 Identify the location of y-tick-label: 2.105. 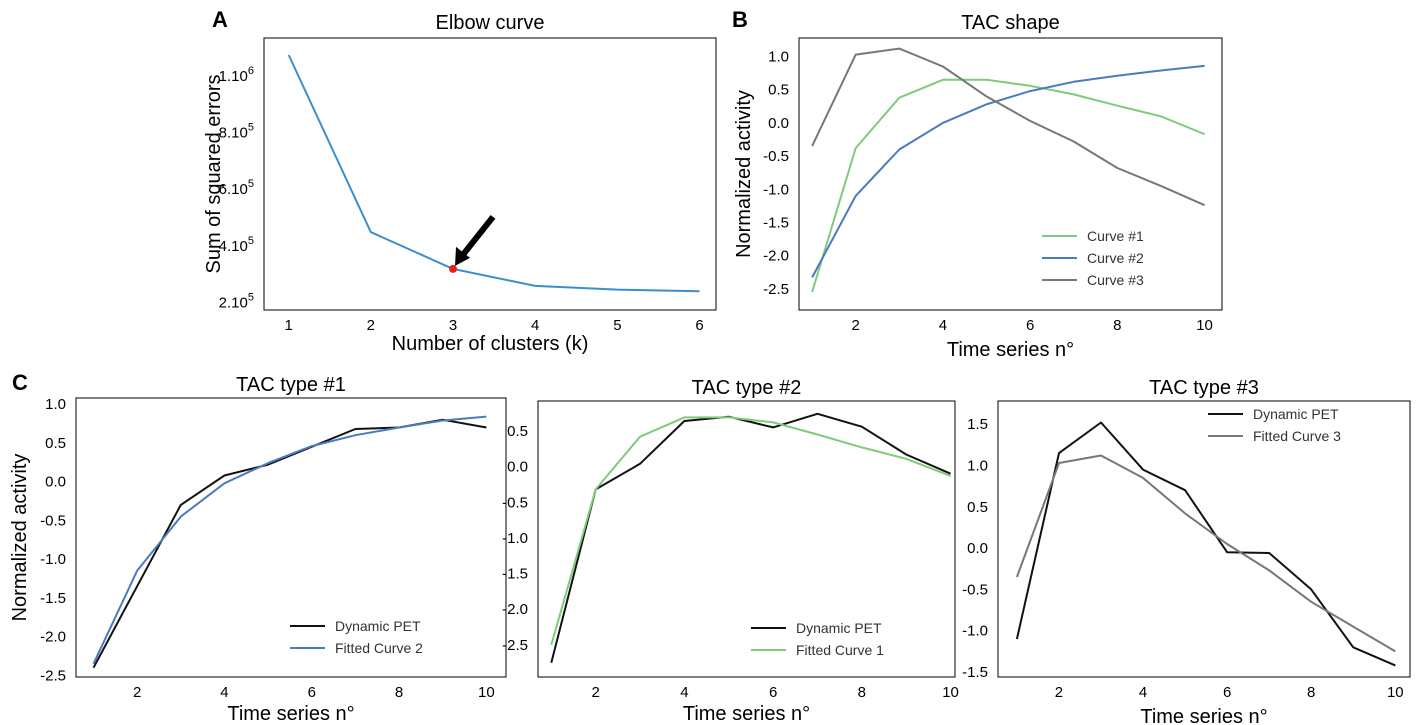
(236, 302).